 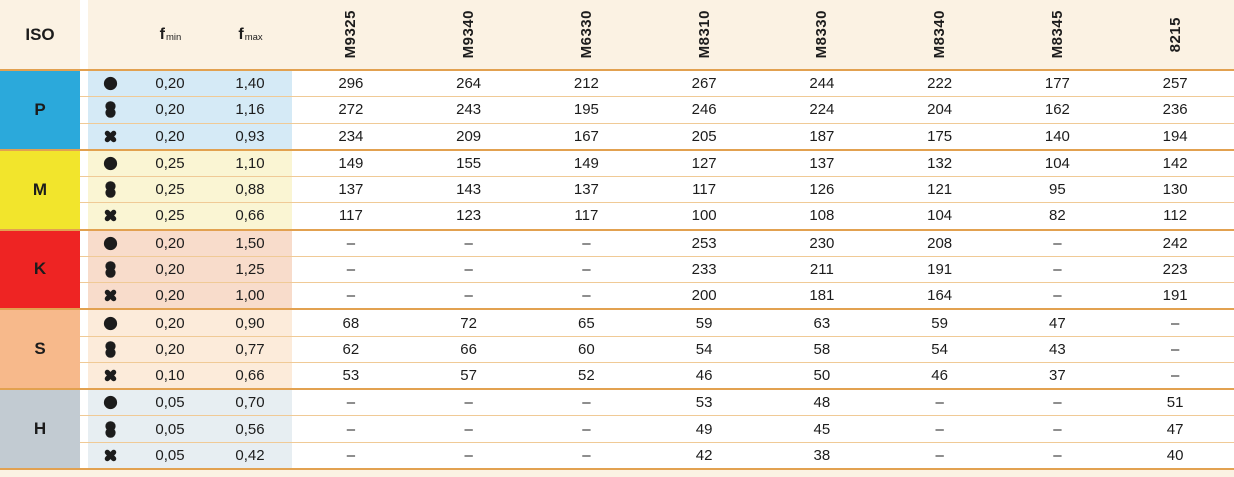 What do you see at coordinates (704, 243) in the screenshot?
I see `data-cell: 253` at bounding box center [704, 243].